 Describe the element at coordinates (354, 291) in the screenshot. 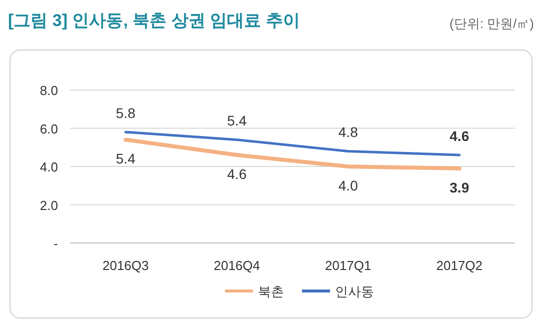

I see `legend-label: 인사동` at that location.